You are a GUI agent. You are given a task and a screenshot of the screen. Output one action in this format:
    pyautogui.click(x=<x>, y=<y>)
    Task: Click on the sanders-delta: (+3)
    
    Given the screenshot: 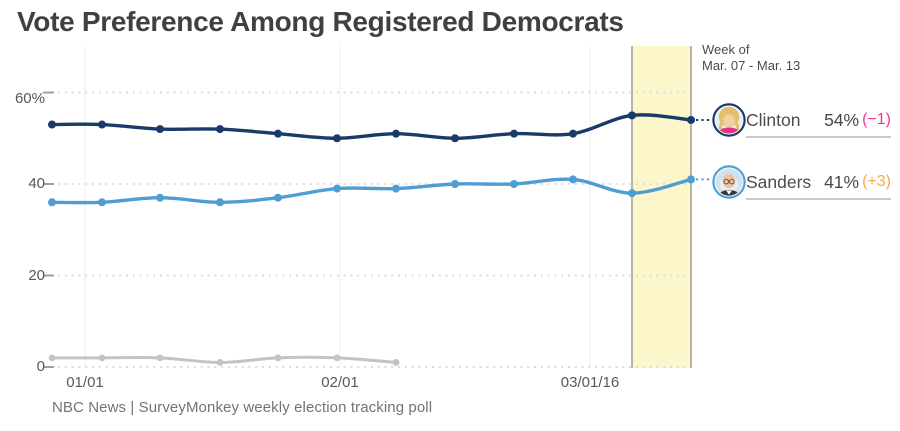 What is the action you would take?
    pyautogui.click(x=876, y=181)
    